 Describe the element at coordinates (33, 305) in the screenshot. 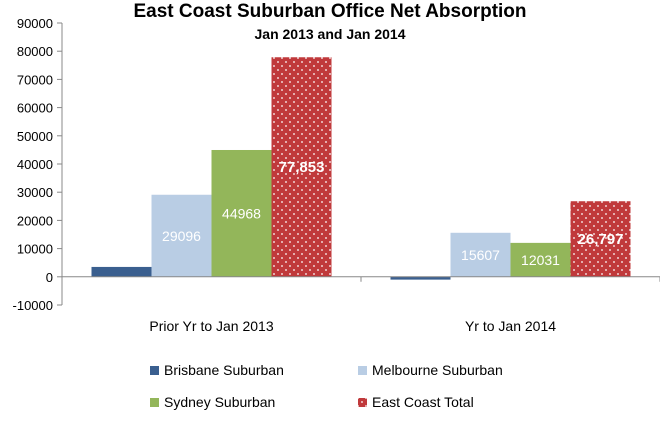

I see `y-tick-label: -10000` at that location.